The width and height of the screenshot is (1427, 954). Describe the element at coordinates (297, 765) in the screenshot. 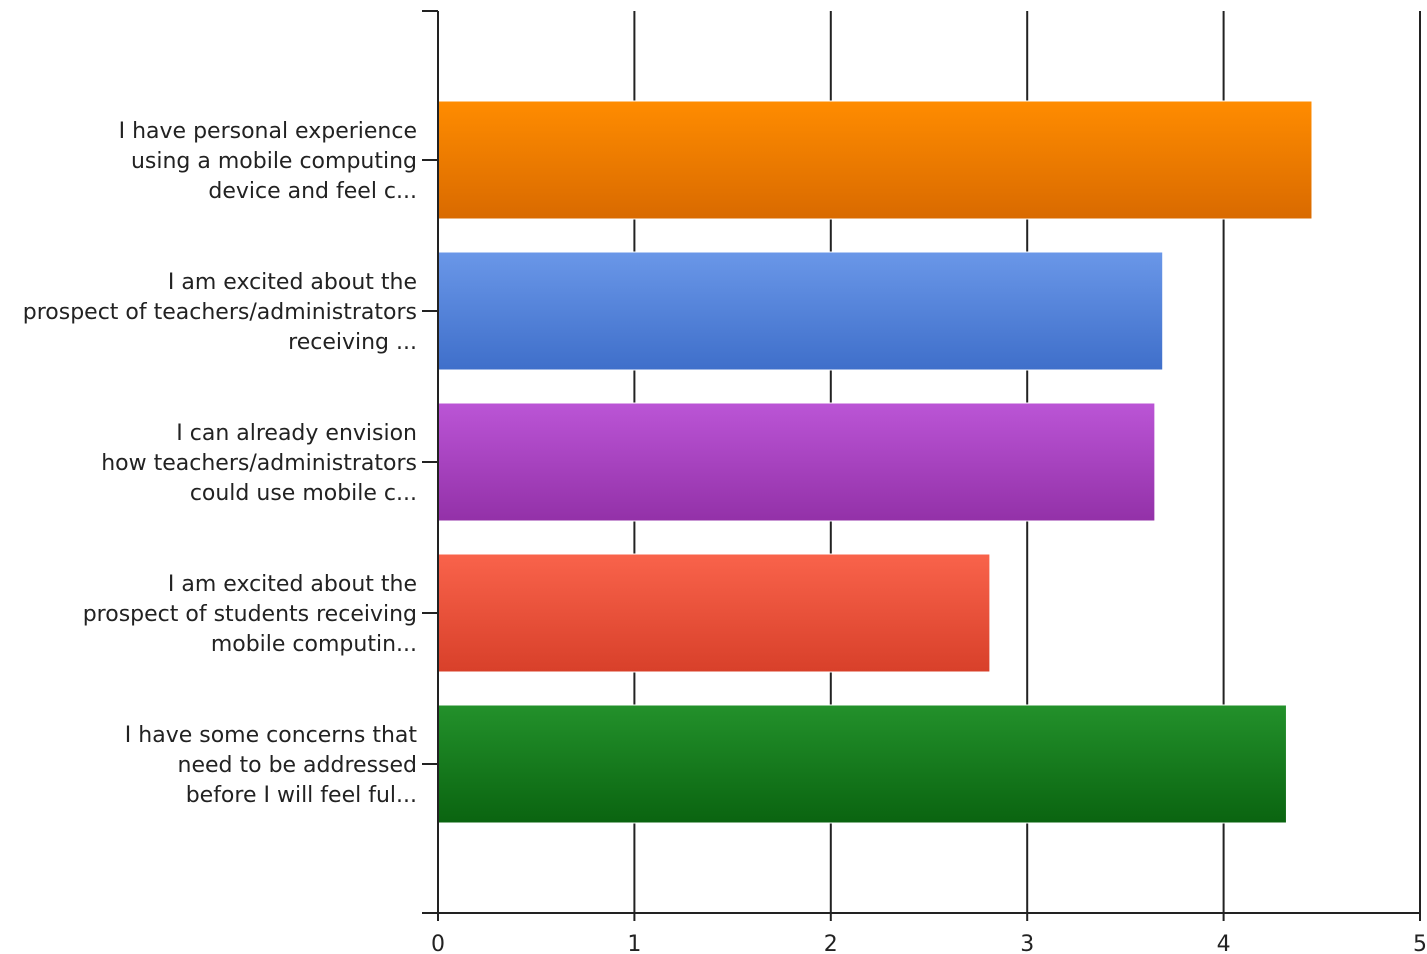

I see `category-label-5-line-2: need to be addressed` at that location.